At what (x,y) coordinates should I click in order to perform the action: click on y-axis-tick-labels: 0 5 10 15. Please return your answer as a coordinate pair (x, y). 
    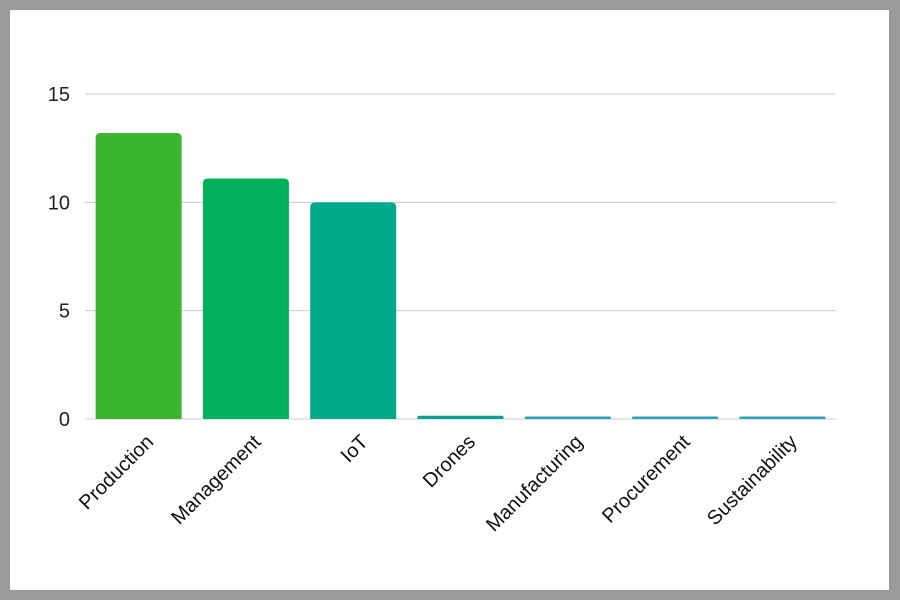
    Looking at the image, I should click on (59, 257).